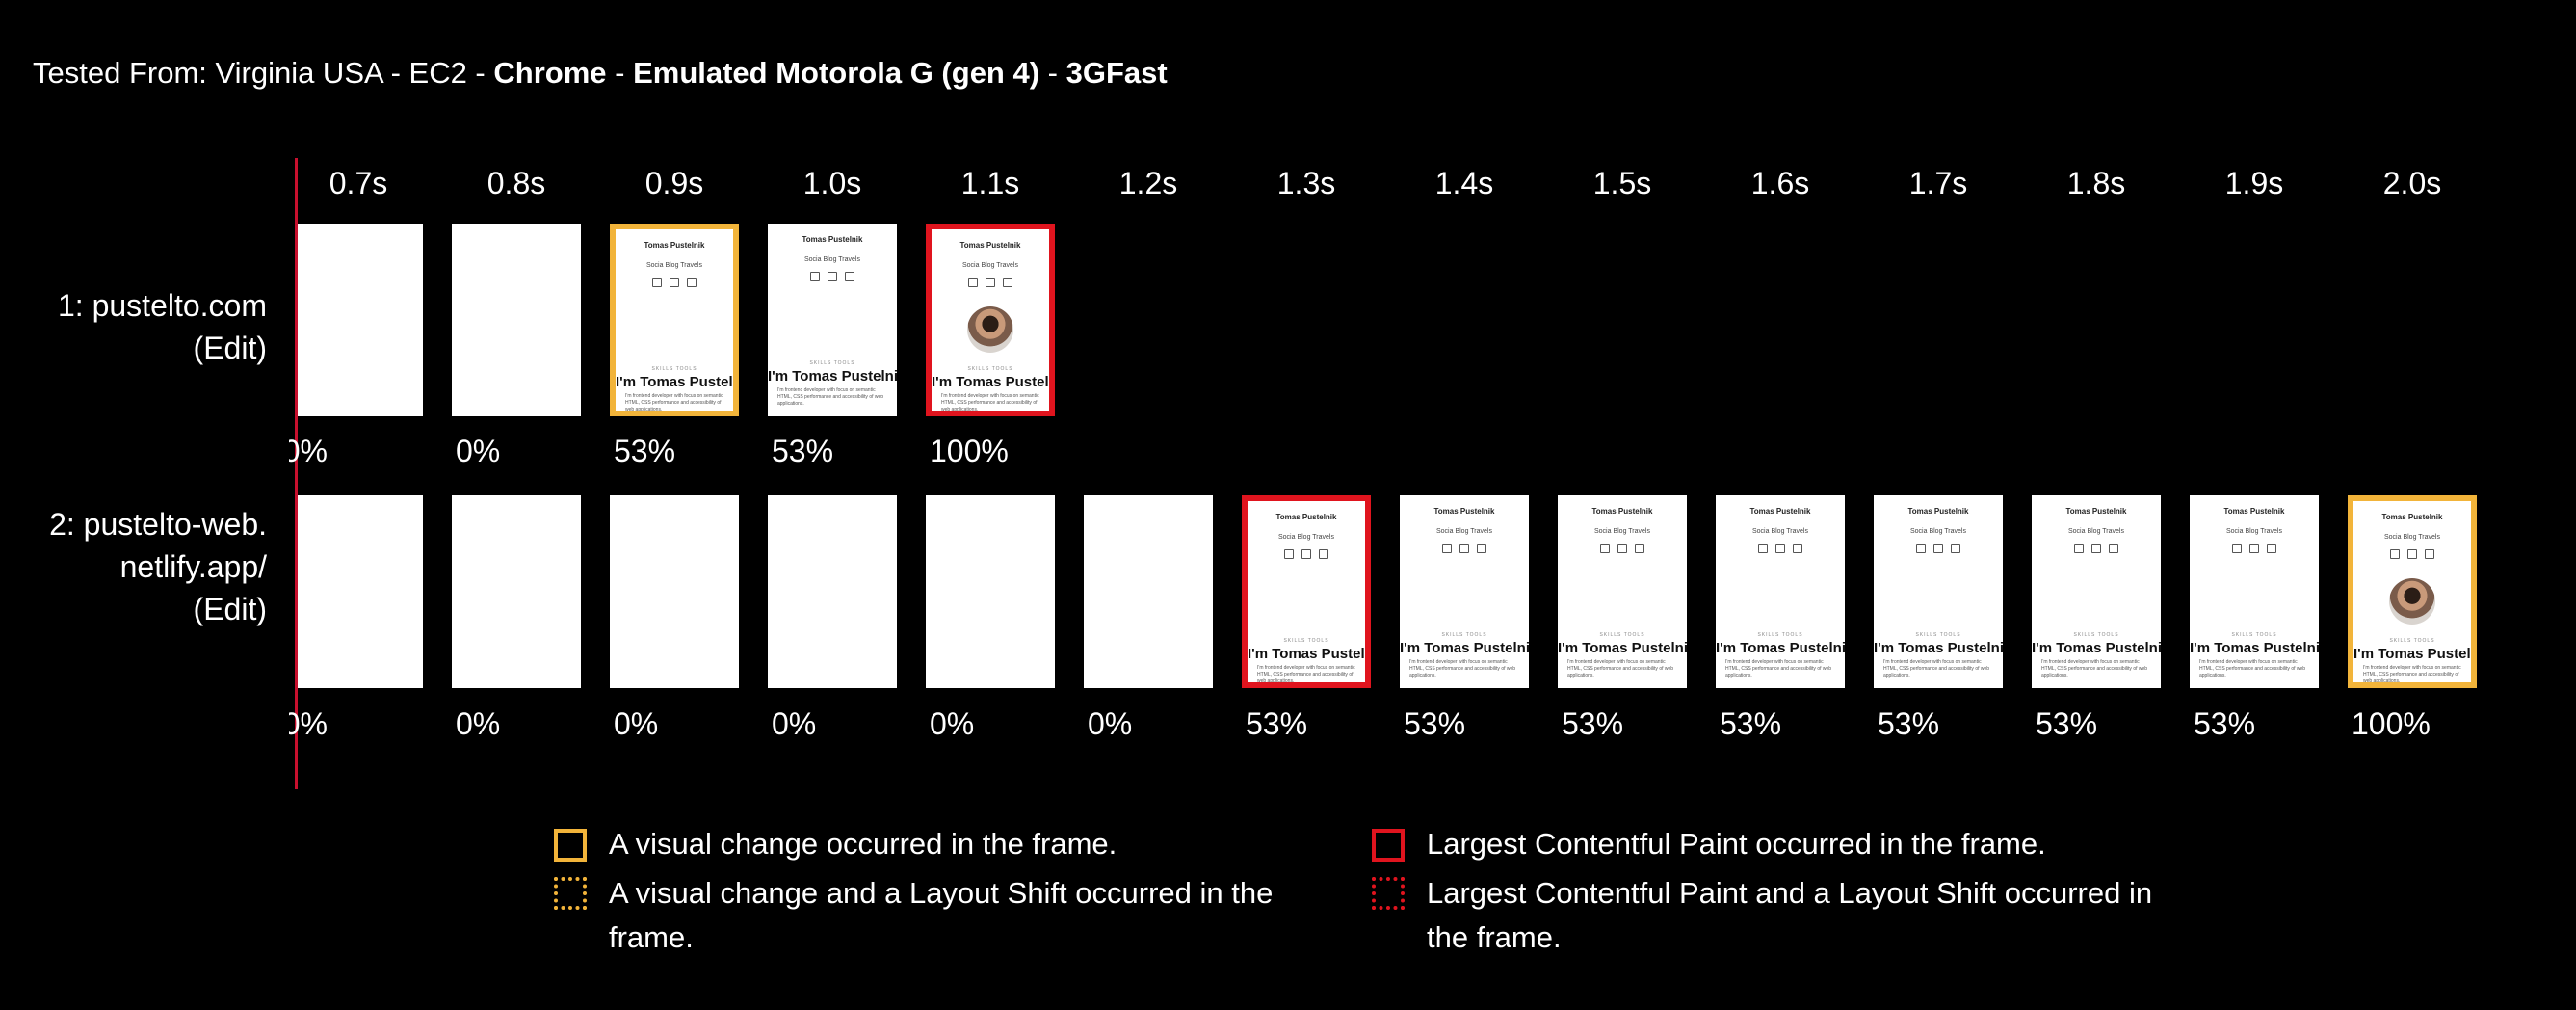 The image size is (2576, 1010). I want to click on time-tick: 1.7s, so click(1938, 183).